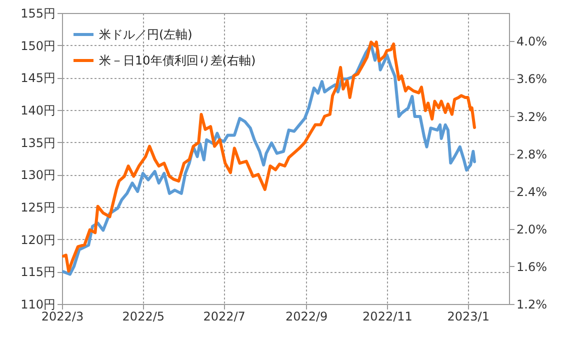 This screenshot has height=338, width=566. What do you see at coordinates (224, 317) in the screenshot?
I see `x-tick-label: 2022/7` at bounding box center [224, 317].